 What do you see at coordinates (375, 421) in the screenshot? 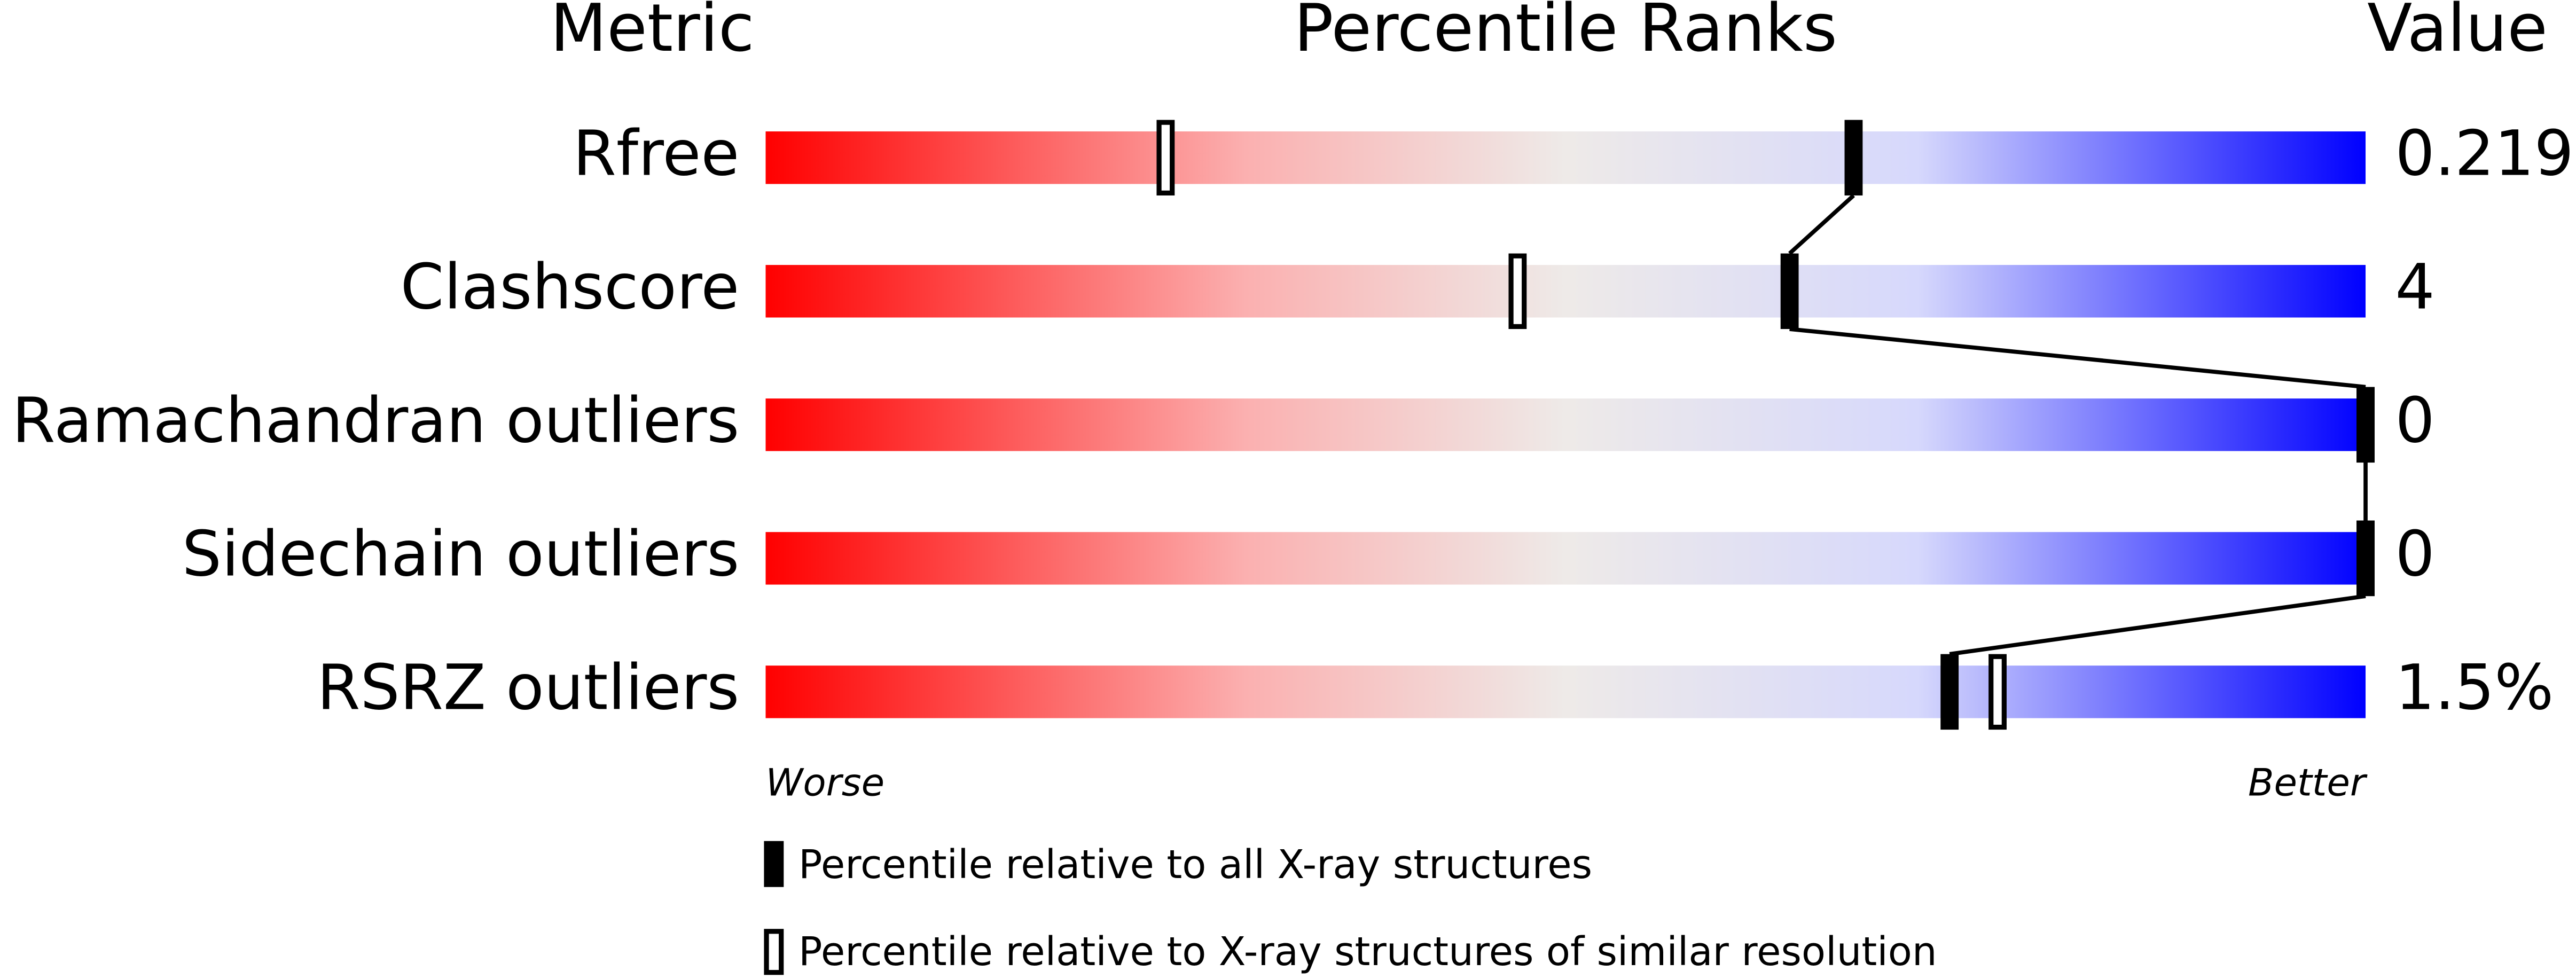
I see `metric-label: Ramachandran outliers` at bounding box center [375, 421].